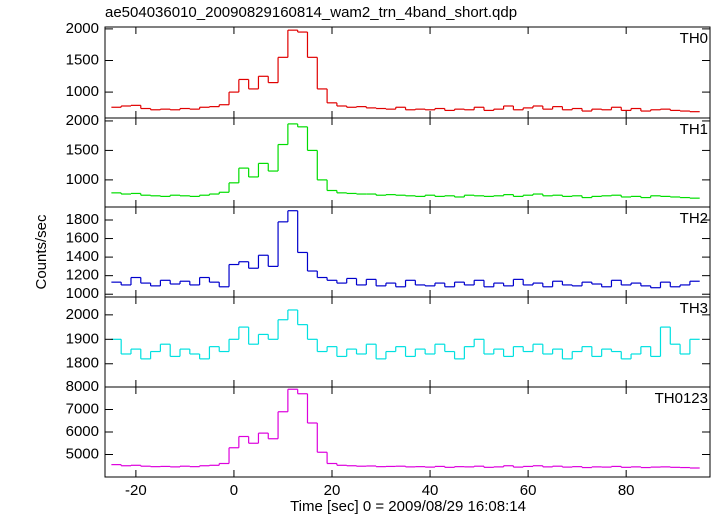 The image size is (717, 516). What do you see at coordinates (82, 275) in the screenshot?
I see `y-tick-label: 1200` at bounding box center [82, 275].